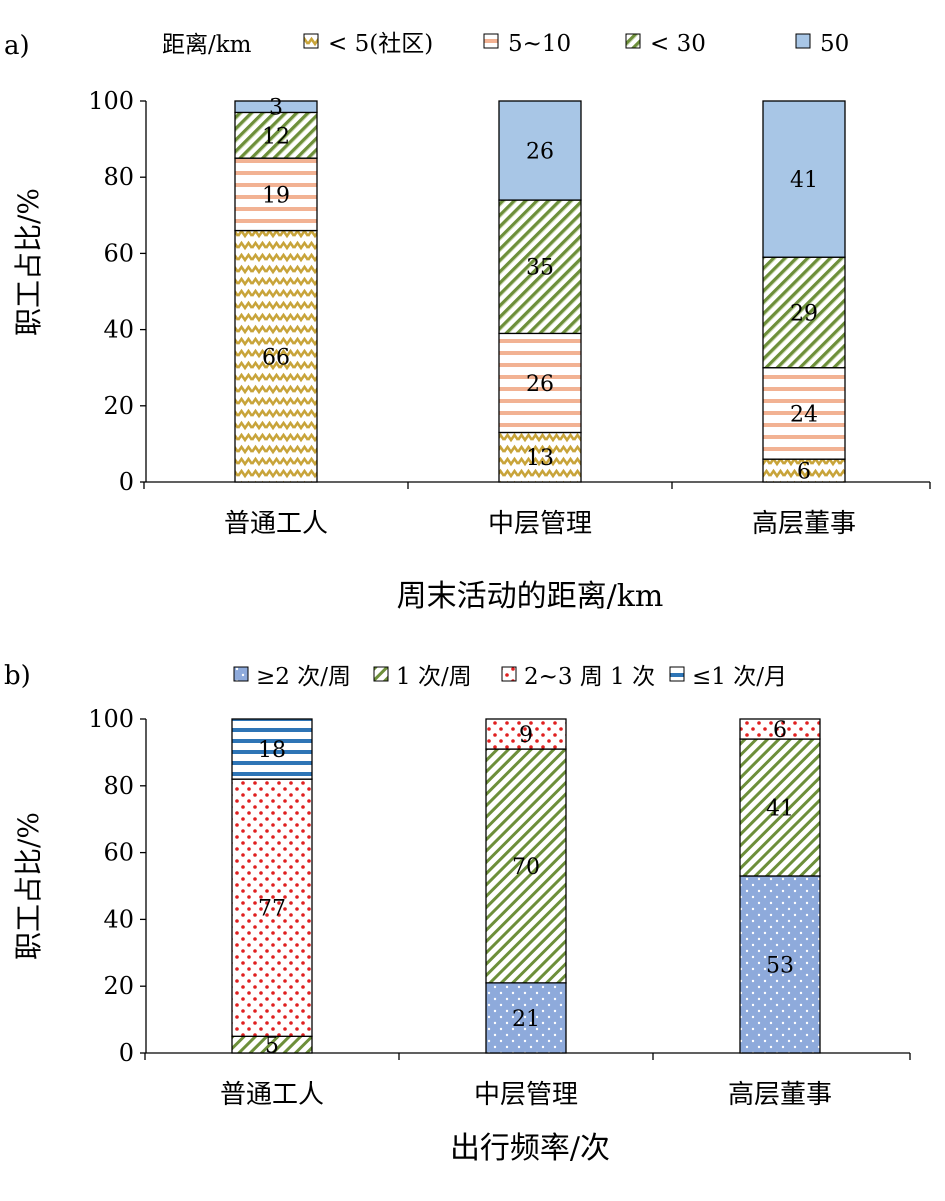 This screenshot has height=1201, width=945. I want to click on panel-b-xlabel: 出行频率/次, so click(530, 1148).